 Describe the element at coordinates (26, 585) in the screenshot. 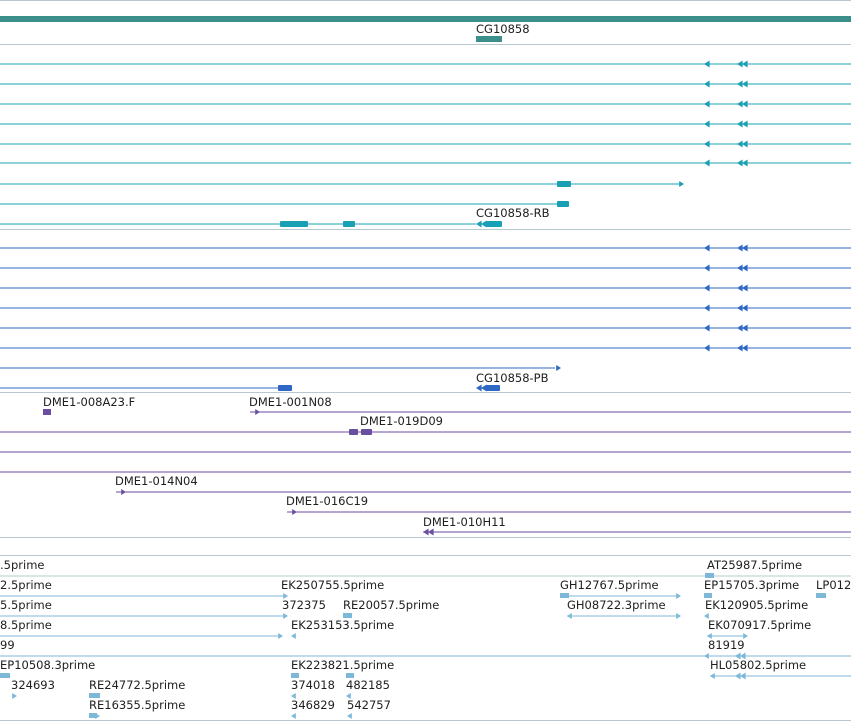

I see `est-label-2-5prime: 2.5prime` at that location.